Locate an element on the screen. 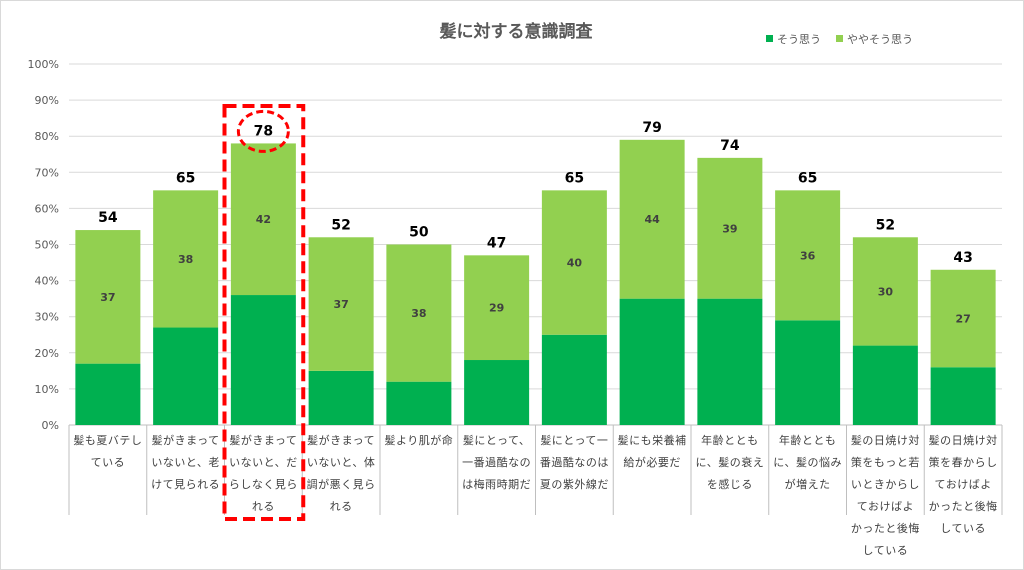 This screenshot has width=1024, height=570. category-label: いときからし is located at coordinates (885, 484).